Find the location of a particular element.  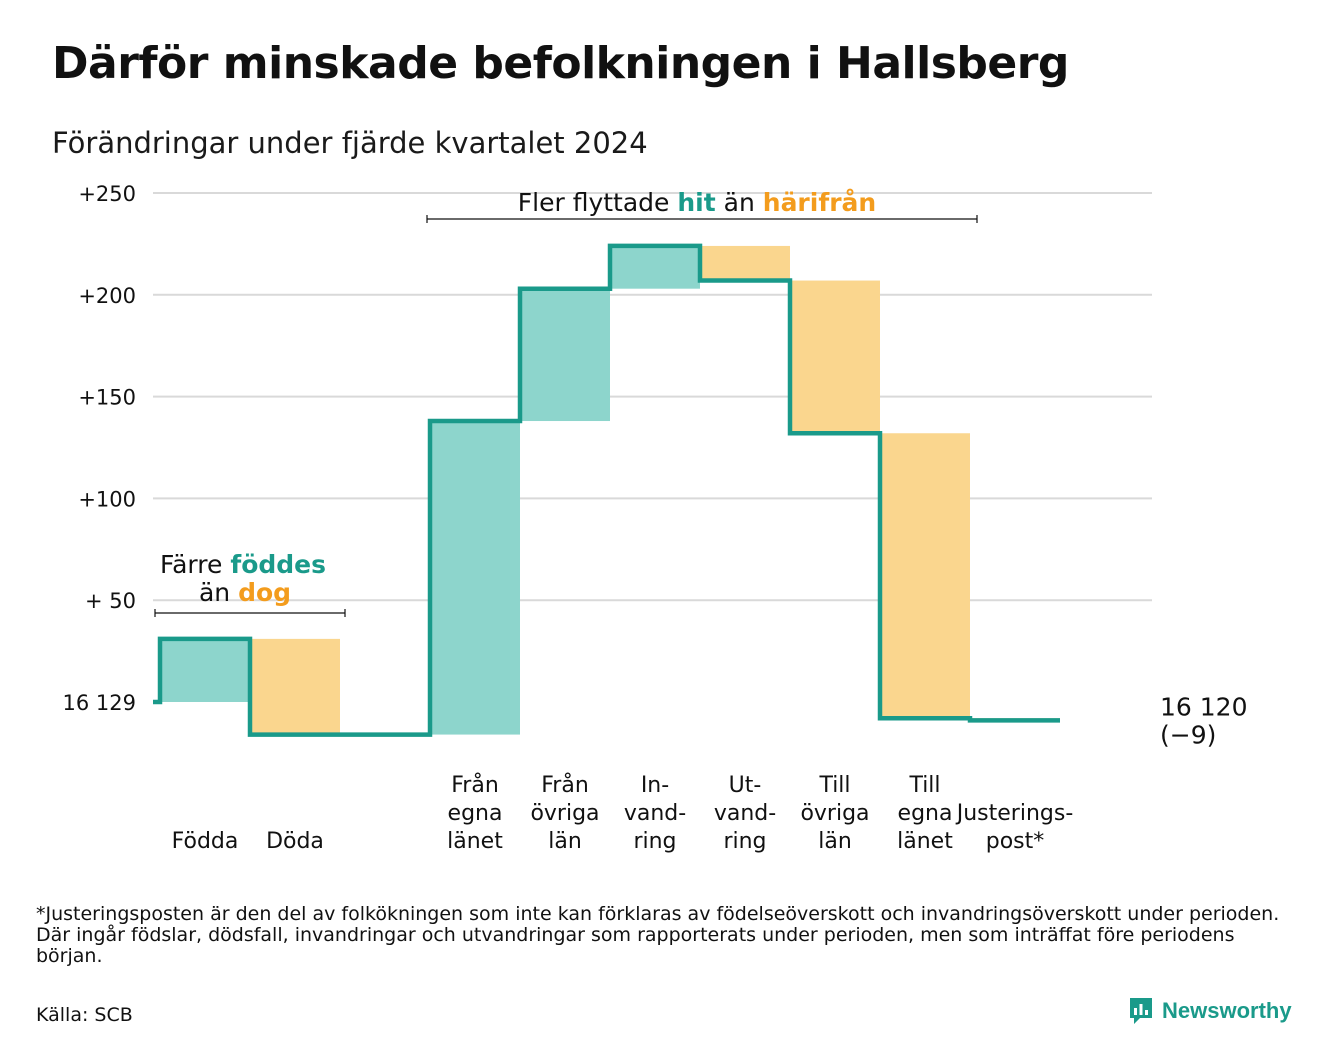

chart-title: Därför minskade befolkningen i Hallsberg is located at coordinates (560, 63).